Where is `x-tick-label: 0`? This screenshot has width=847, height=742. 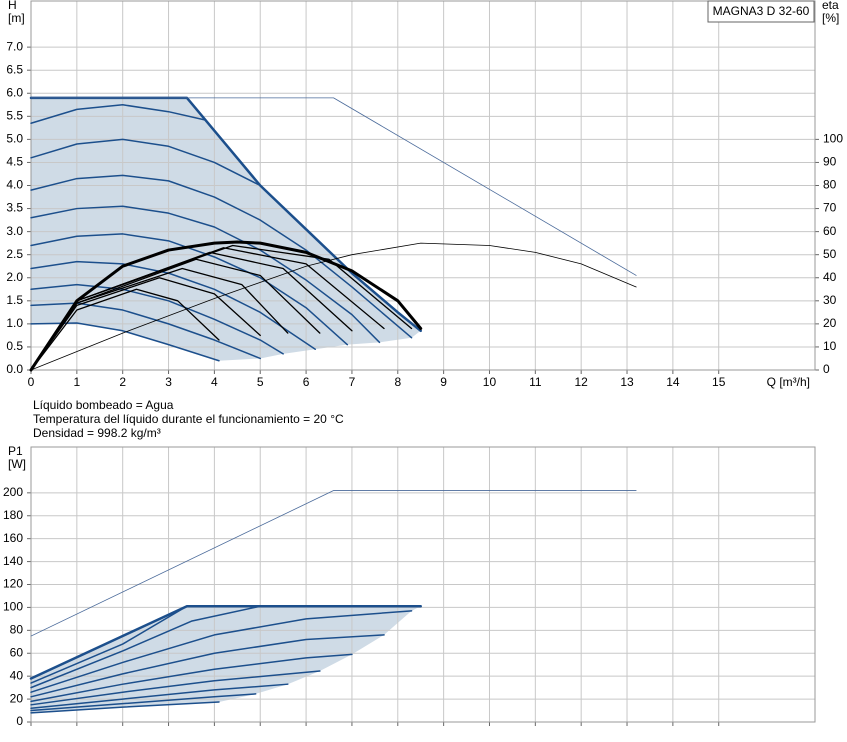 x-tick-label: 0 is located at coordinates (31, 382).